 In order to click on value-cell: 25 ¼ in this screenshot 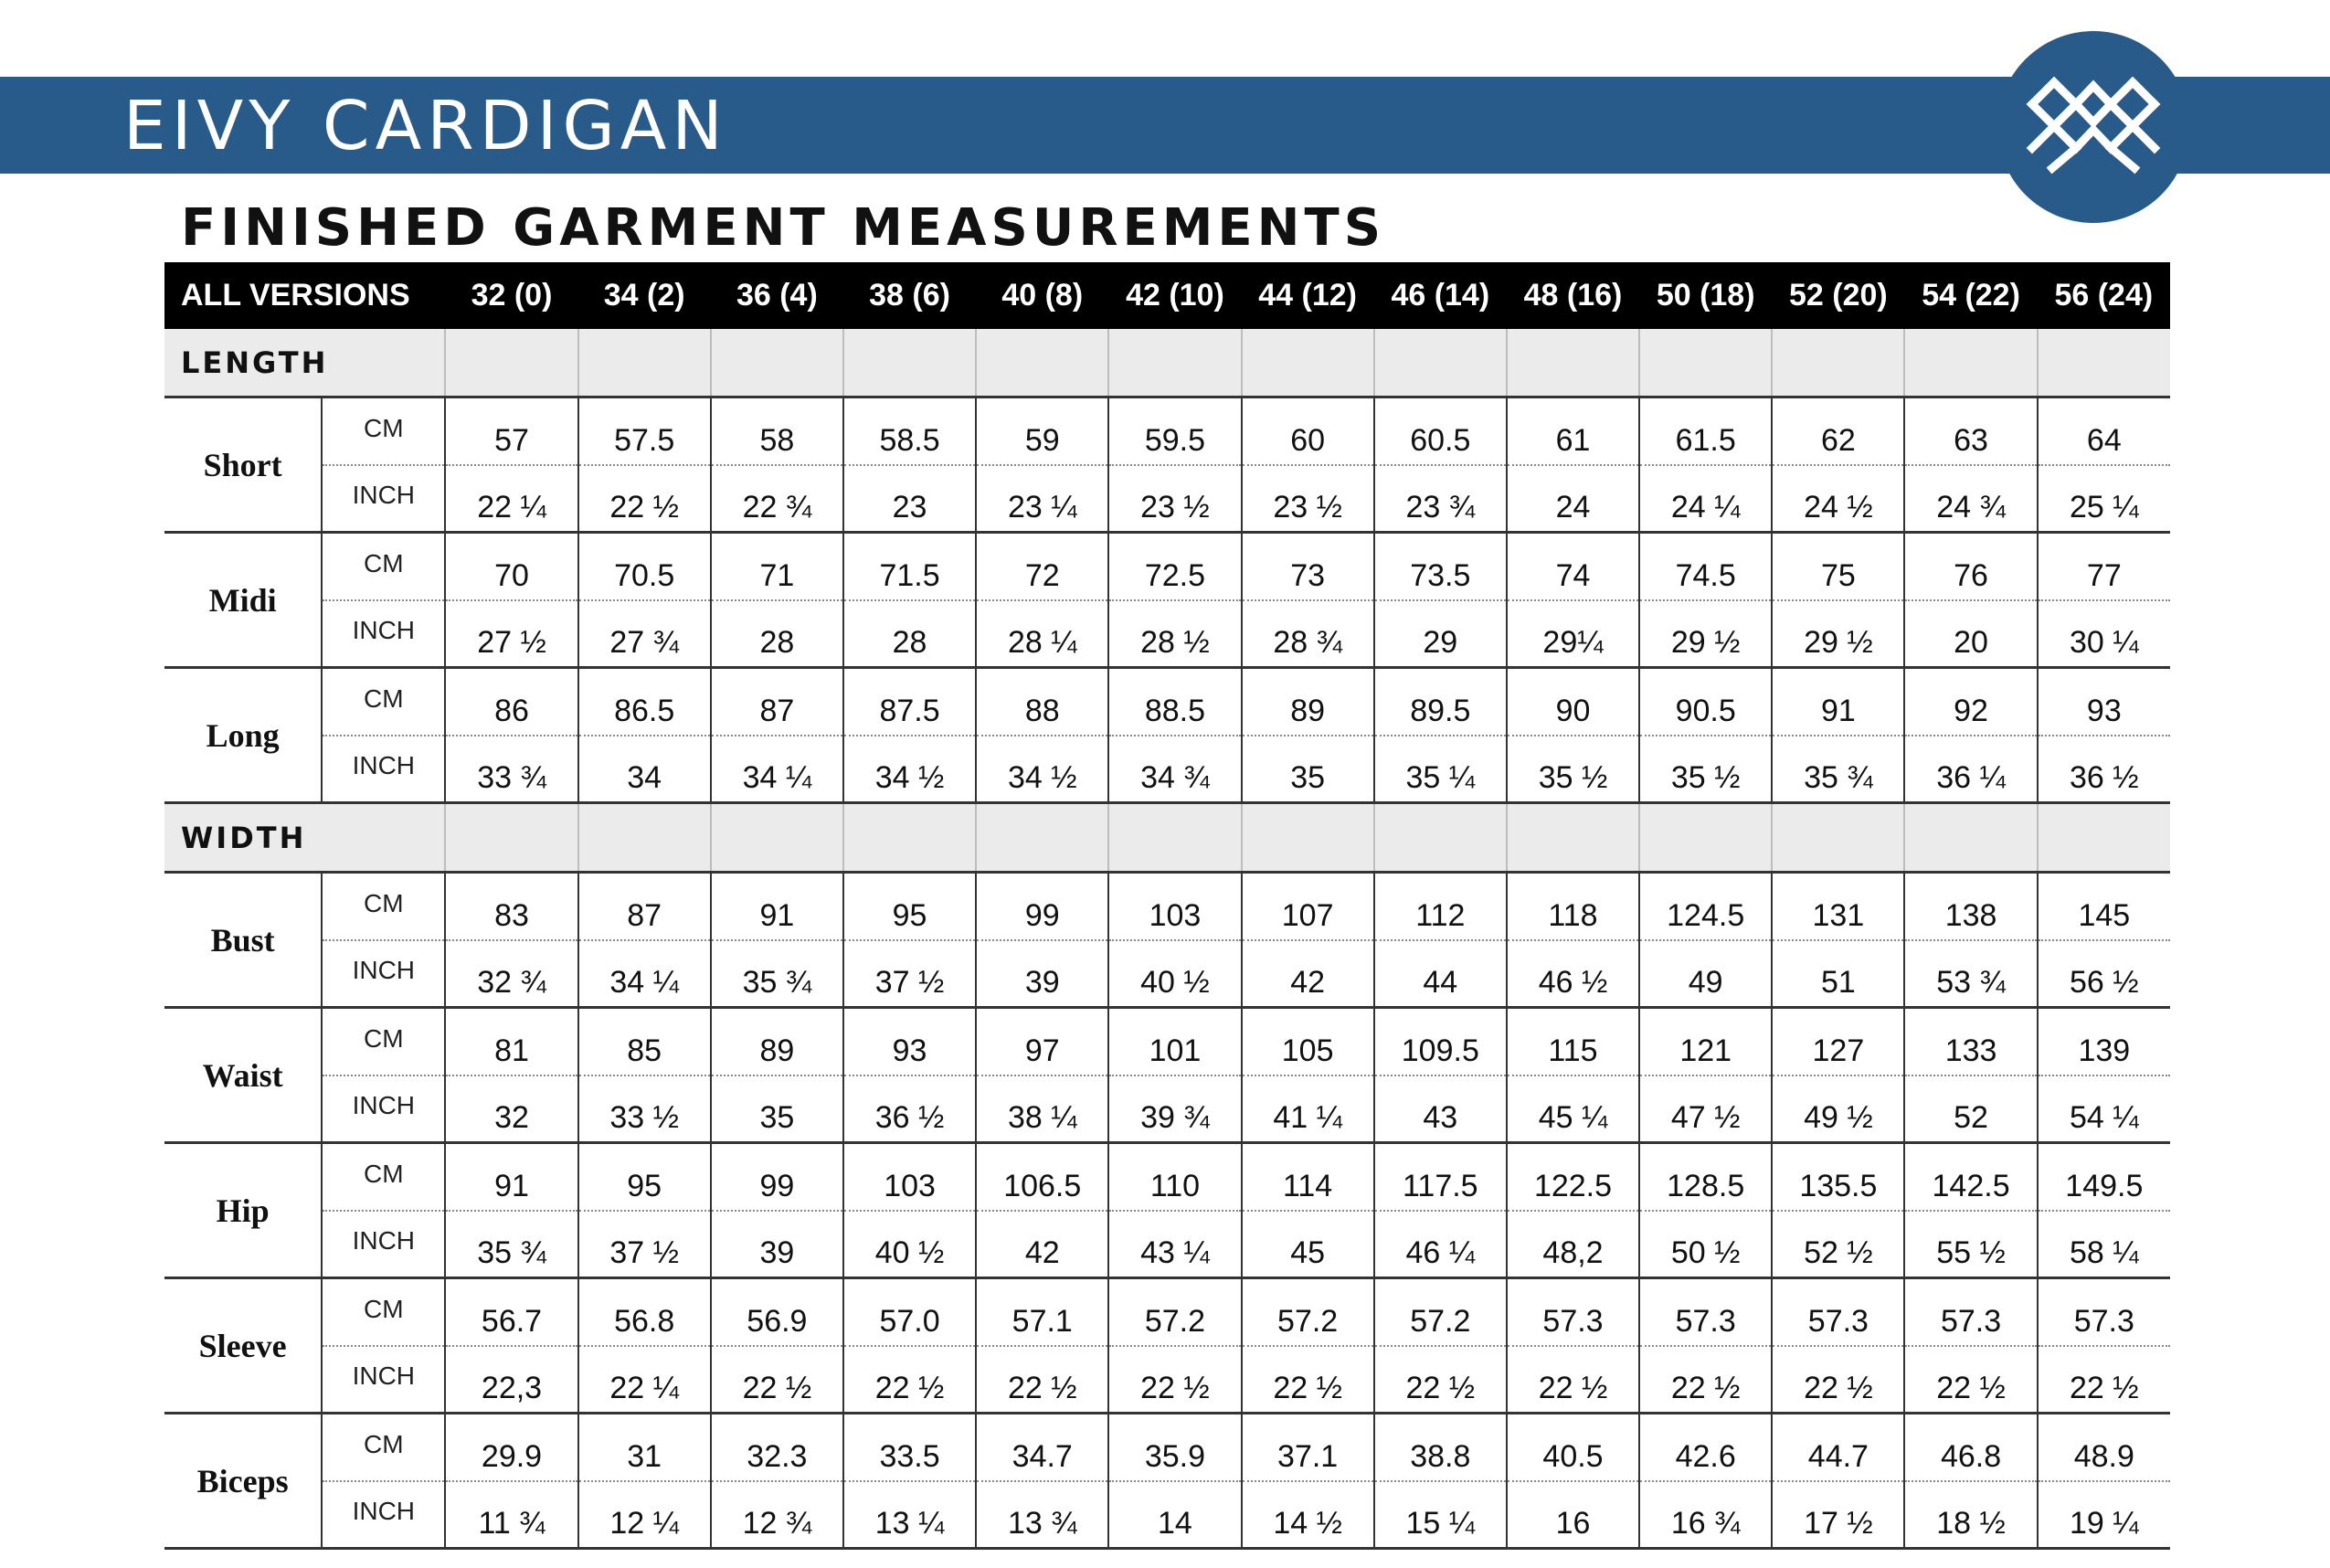, I will do `click(2103, 499)`.